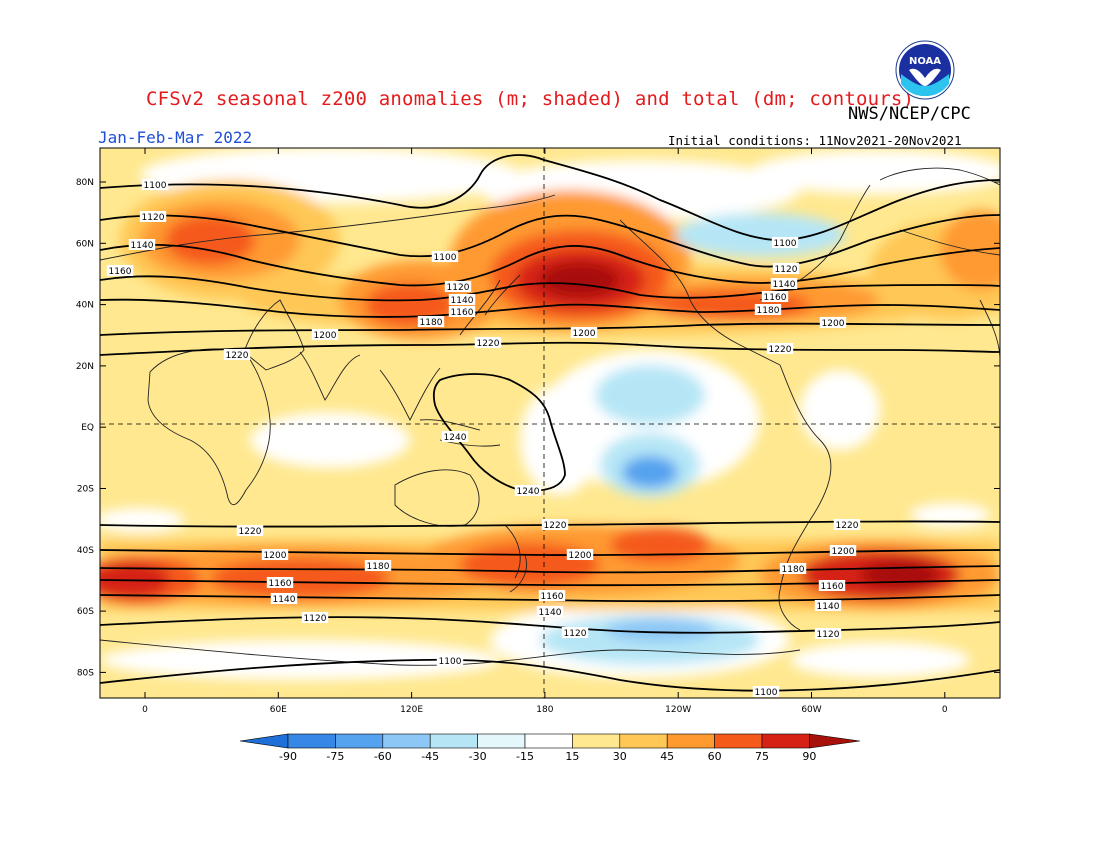  I want to click on lat-tick-label: EQ, so click(87, 428).